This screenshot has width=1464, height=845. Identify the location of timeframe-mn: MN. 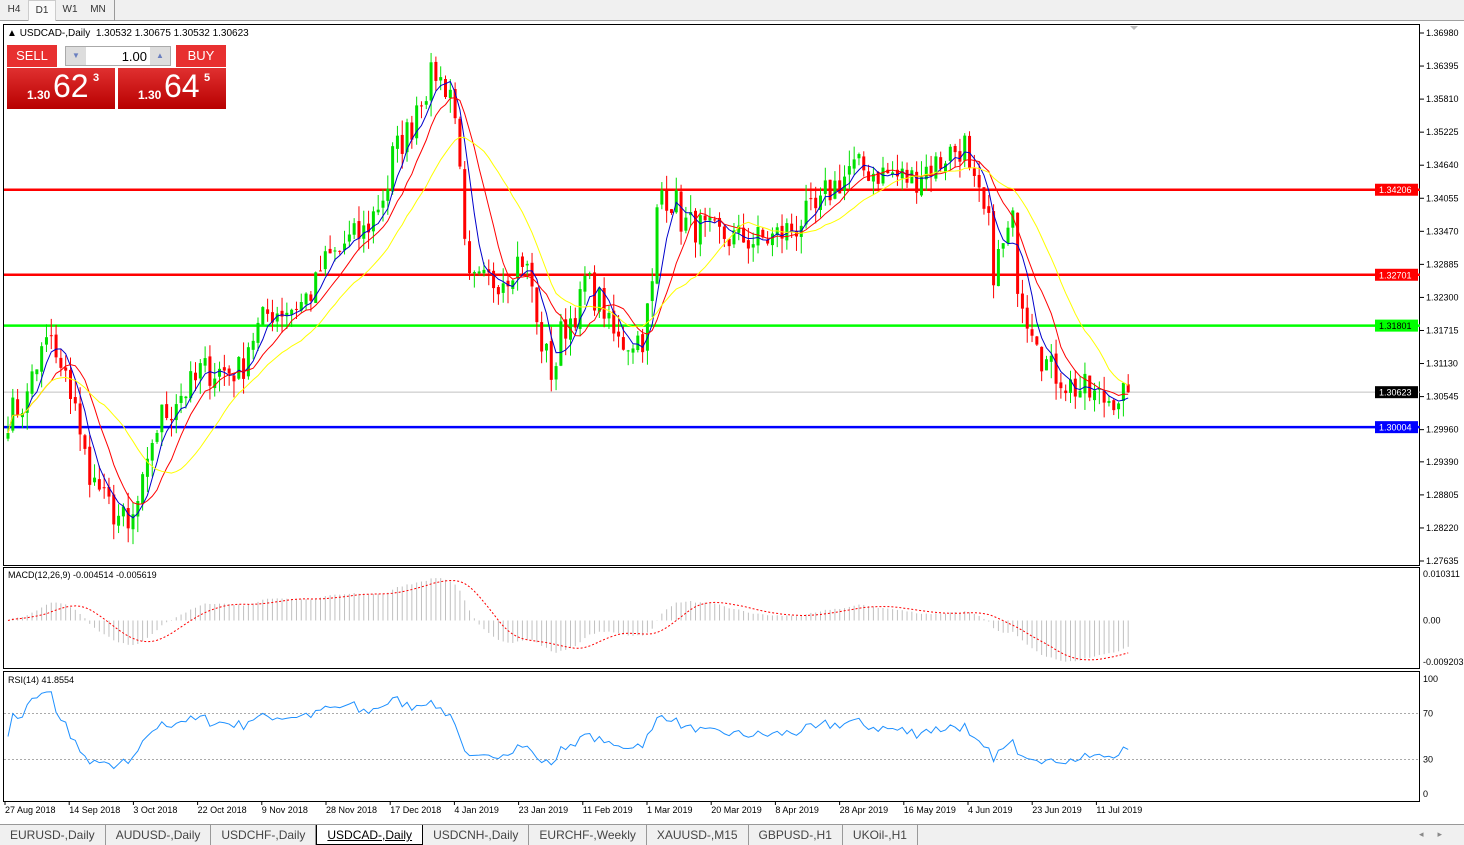
(98, 9).